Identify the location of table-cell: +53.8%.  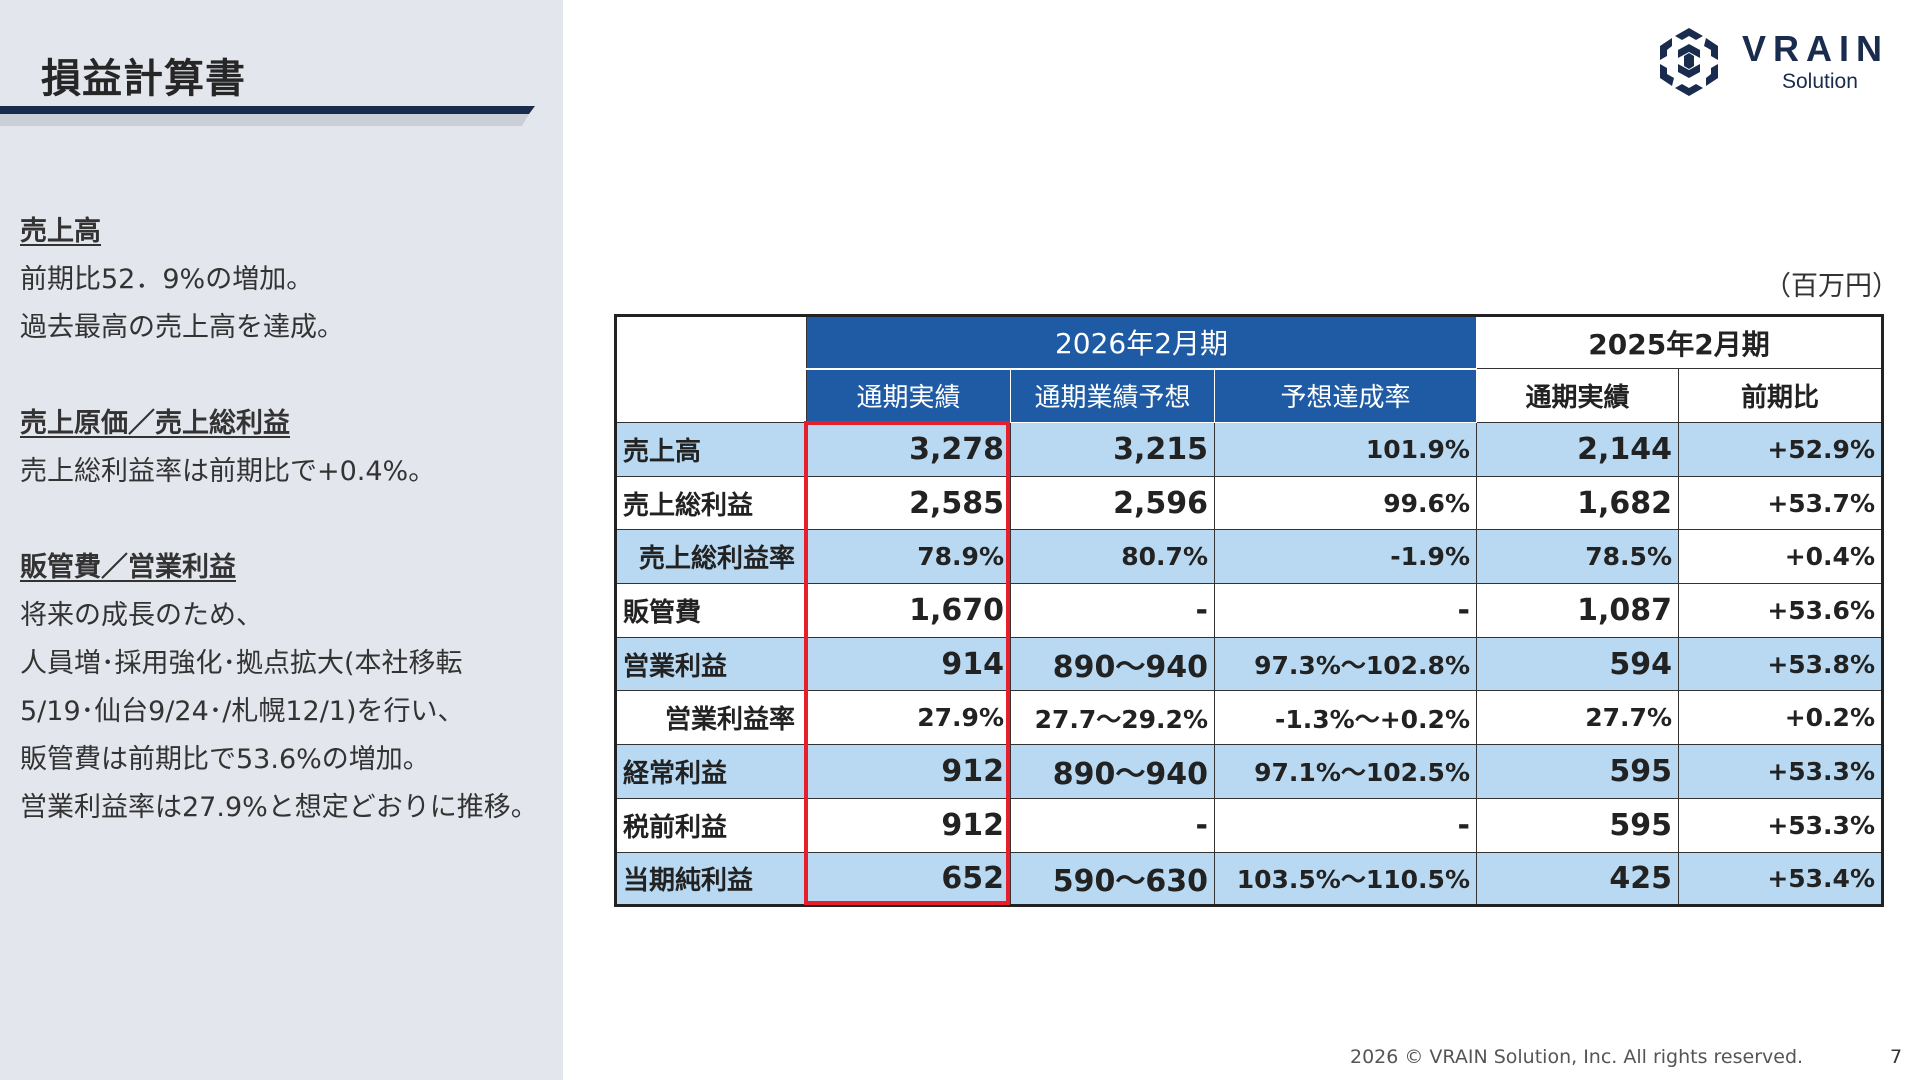
(1780, 664).